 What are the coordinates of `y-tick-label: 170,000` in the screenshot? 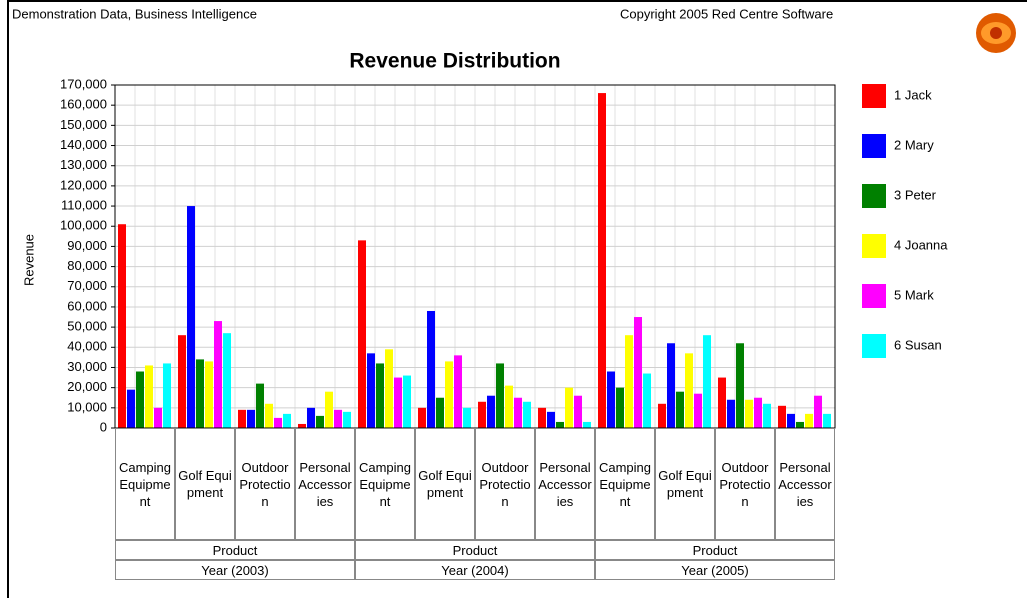 It's located at (83, 83).